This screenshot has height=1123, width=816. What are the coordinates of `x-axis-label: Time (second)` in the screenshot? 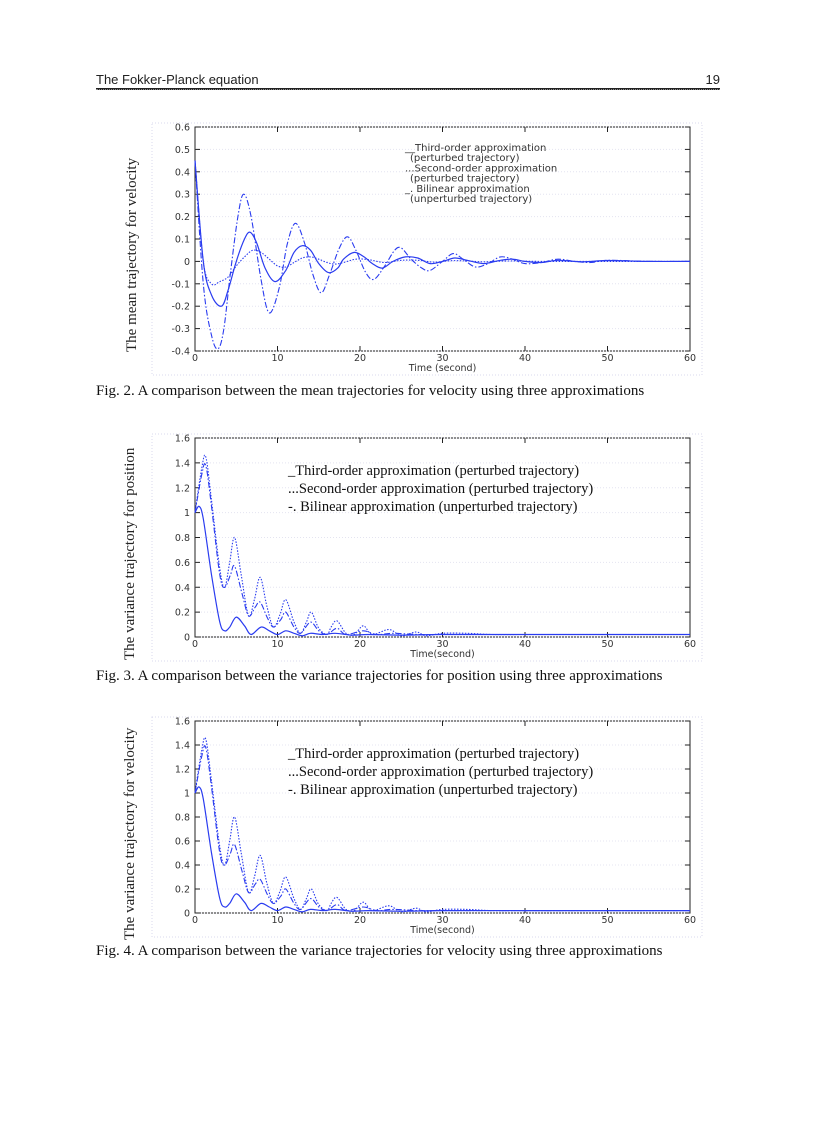 It's located at (442, 368).